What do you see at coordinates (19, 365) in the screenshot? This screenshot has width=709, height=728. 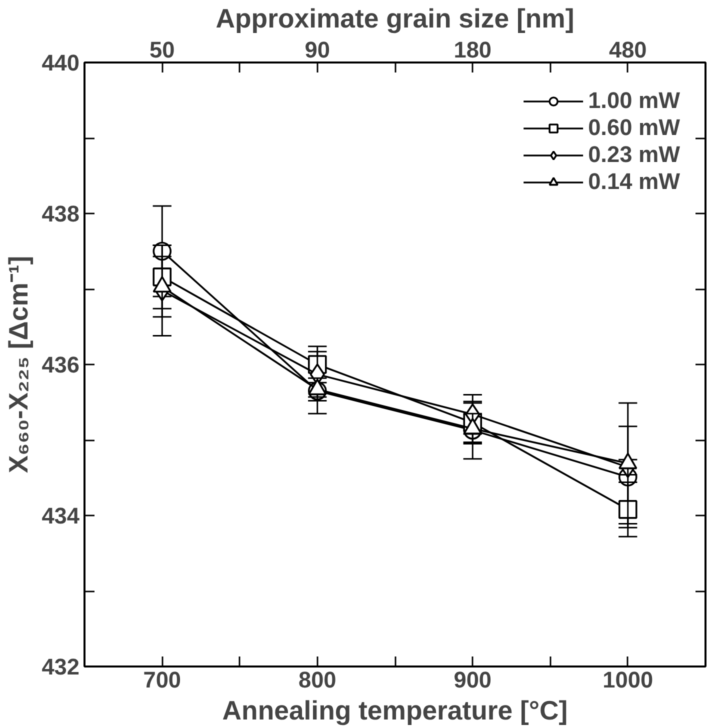 I see `y-axis-title: X₆₆₀-X₂₂₅ [Δcm⁻¹]` at bounding box center [19, 365].